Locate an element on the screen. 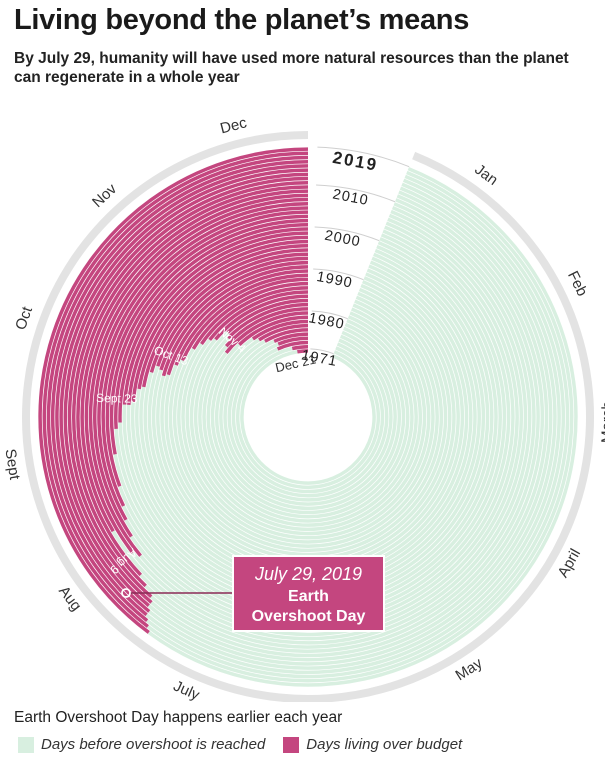 This screenshot has width=605, height=758. bar-over-1976 is located at coordinates (286, 335).